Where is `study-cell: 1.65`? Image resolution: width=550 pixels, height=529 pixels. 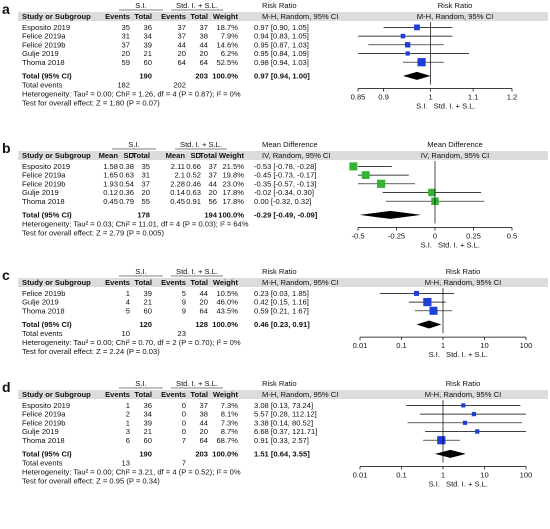
study-cell: 1.65 is located at coordinates (110, 175).